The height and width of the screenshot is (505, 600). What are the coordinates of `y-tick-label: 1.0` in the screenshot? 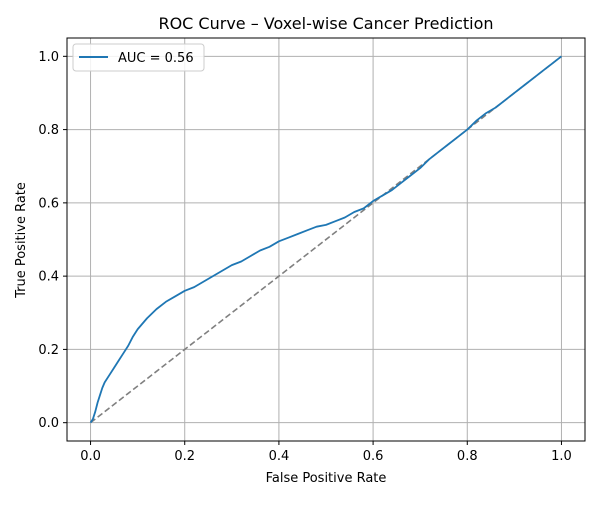 It's located at (48, 57).